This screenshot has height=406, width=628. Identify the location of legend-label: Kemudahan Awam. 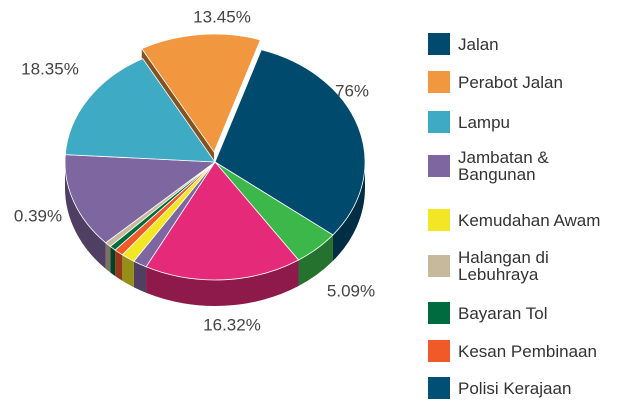
(529, 220).